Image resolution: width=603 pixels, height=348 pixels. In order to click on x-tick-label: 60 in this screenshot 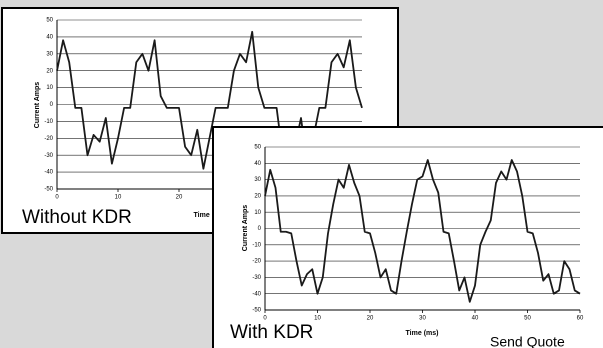, I will do `click(580, 319)`.